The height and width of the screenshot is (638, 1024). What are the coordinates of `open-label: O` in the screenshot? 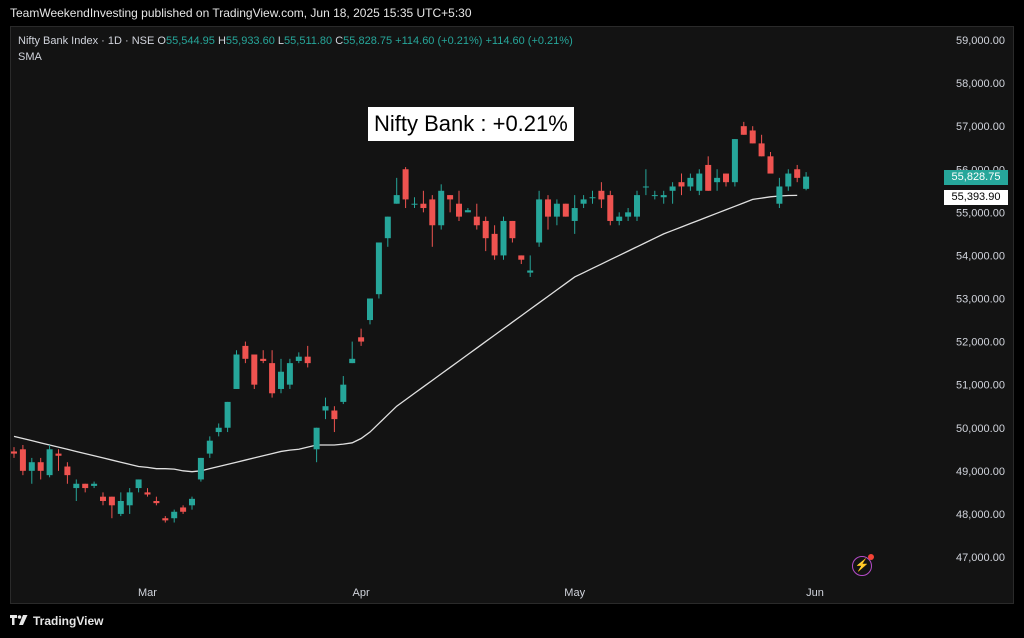 It's located at (161, 41).